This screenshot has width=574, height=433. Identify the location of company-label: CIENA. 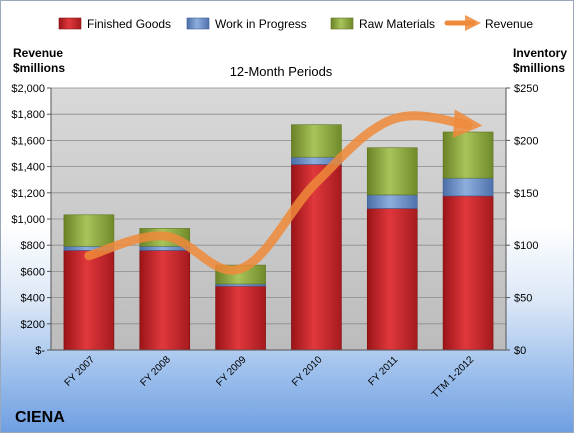
(40, 417).